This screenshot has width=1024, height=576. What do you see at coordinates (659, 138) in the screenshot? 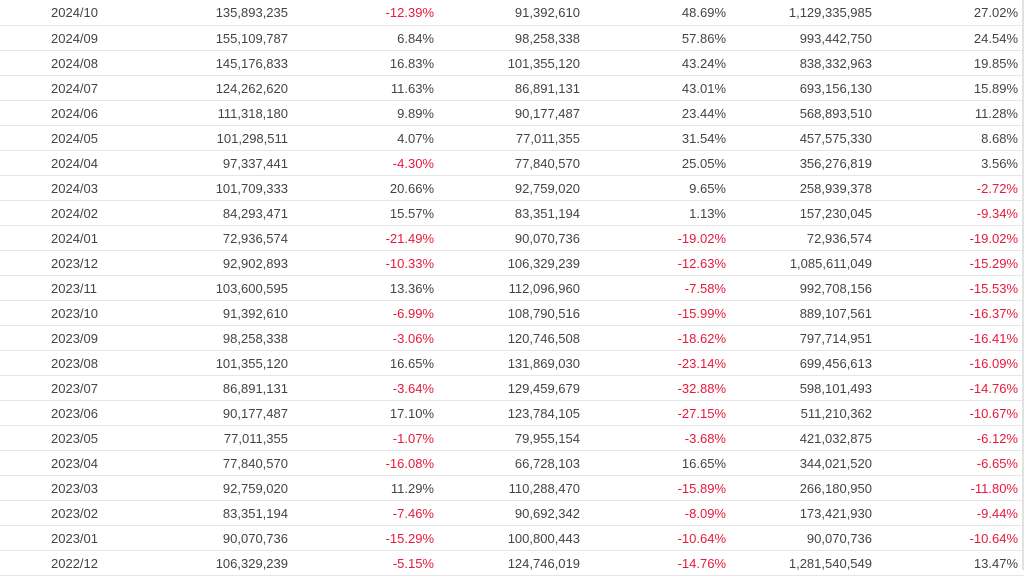
I see `yoy-change-cell: 31.54%` at bounding box center [659, 138].